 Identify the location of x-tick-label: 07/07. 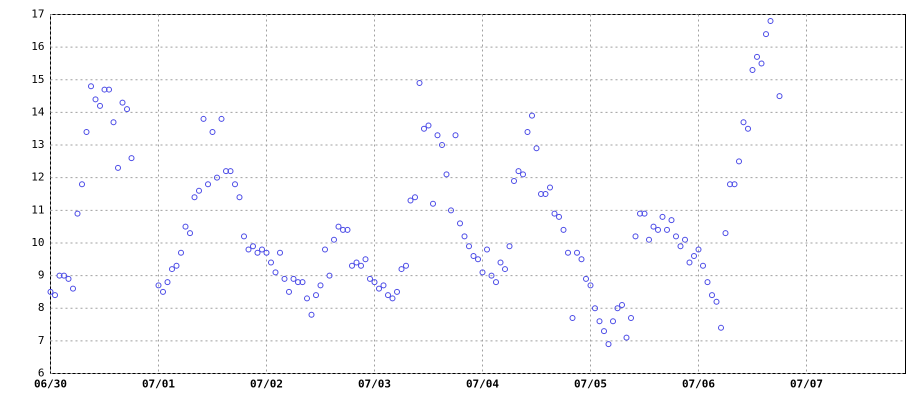
(806, 384).